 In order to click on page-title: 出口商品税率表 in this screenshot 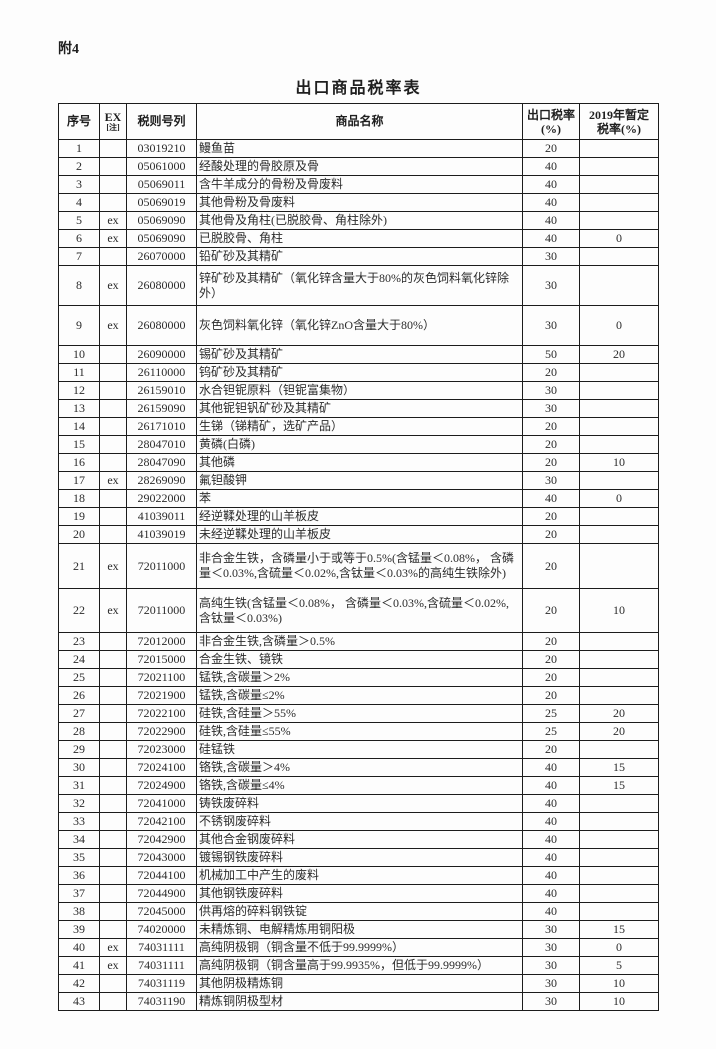, I will do `click(358, 88)`.